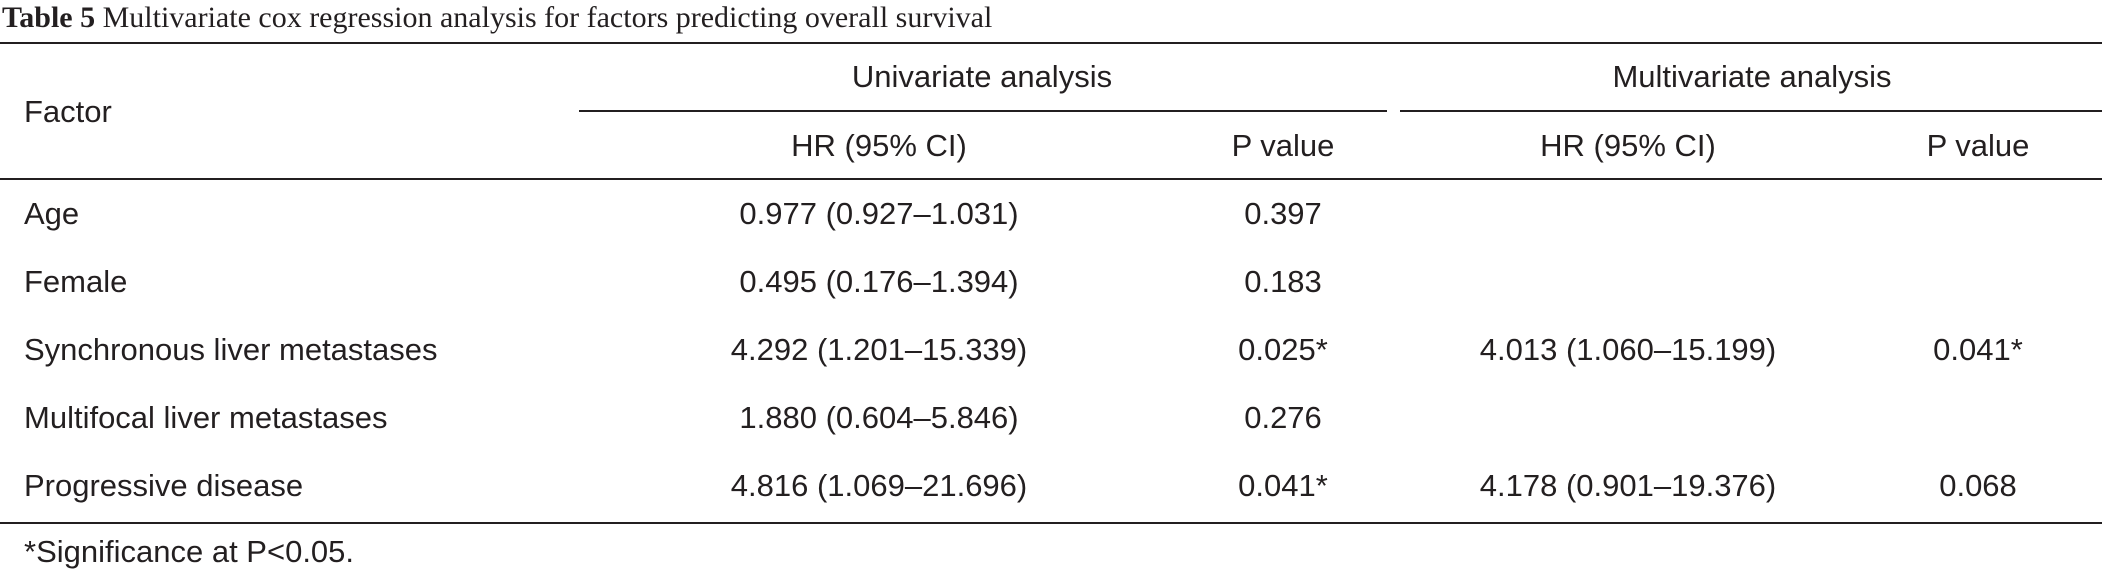 The image size is (2102, 573). What do you see at coordinates (1978, 485) in the screenshot?
I see `row-multi-p: 0.068` at bounding box center [1978, 485].